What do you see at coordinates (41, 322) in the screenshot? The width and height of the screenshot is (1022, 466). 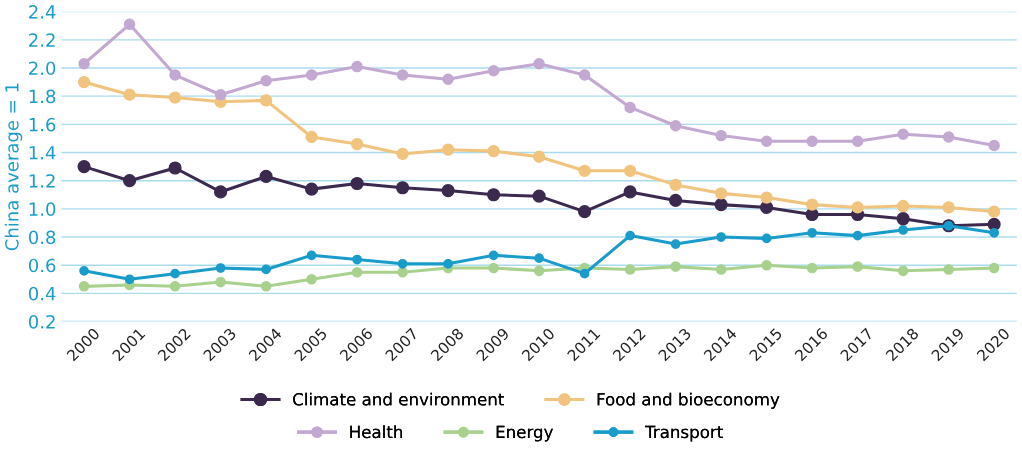 I see `y-tick-label: 0.2` at bounding box center [41, 322].